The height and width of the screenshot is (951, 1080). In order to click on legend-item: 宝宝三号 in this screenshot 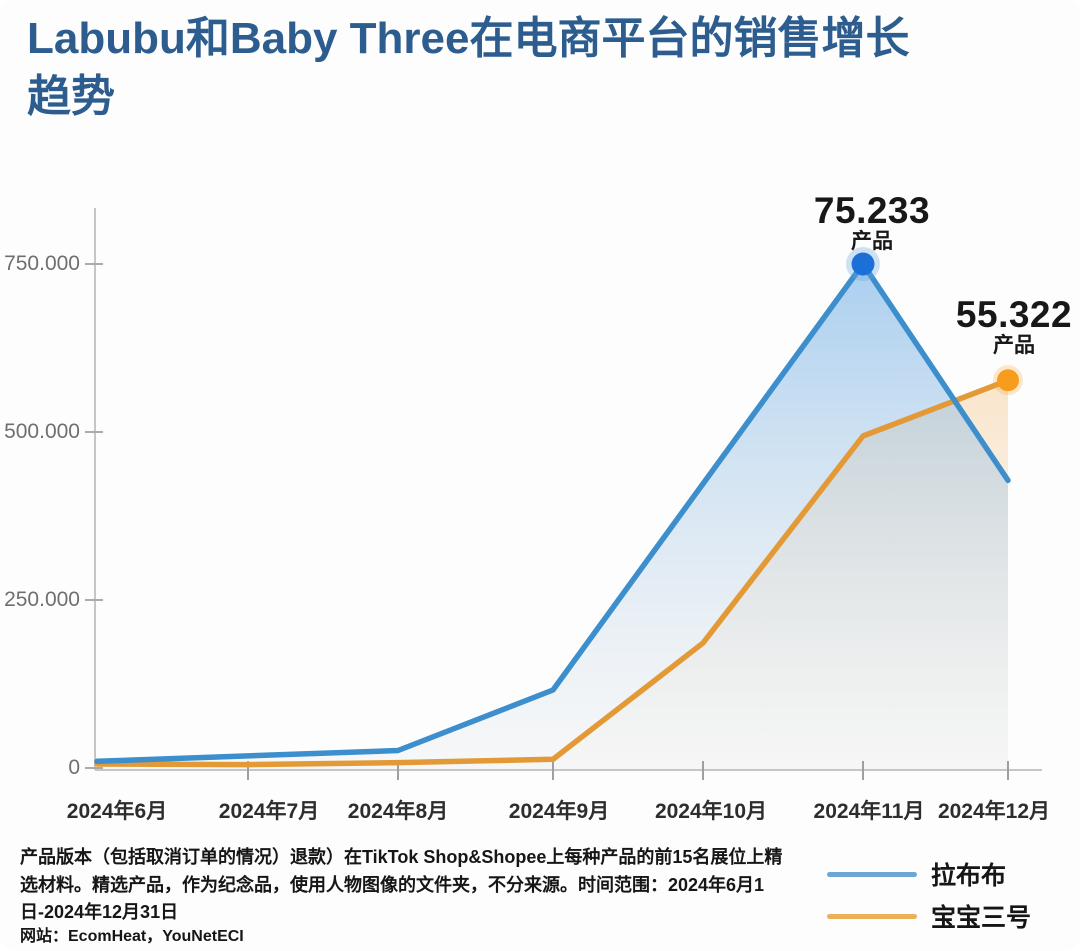, I will do `click(929, 917)`.